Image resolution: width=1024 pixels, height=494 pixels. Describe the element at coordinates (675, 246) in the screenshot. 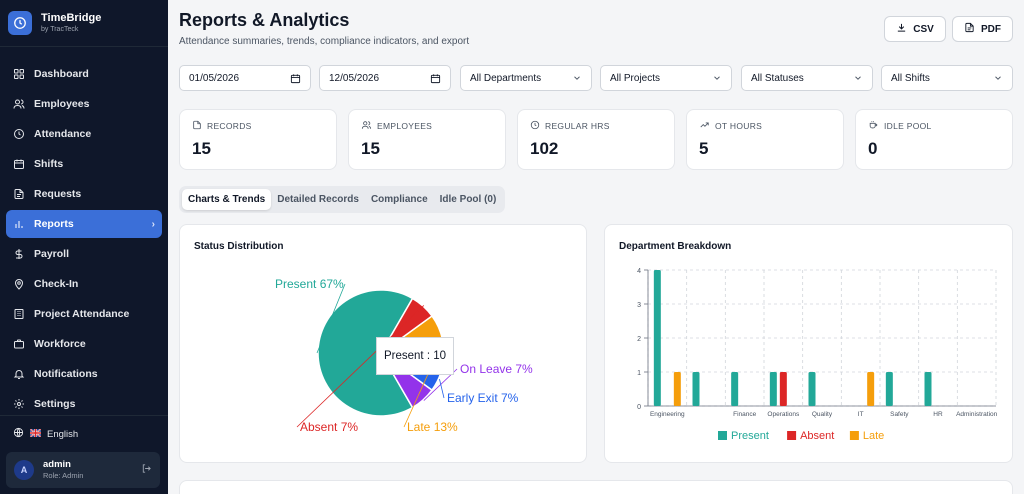

I see `chart-title: Department Breakdown` at that location.